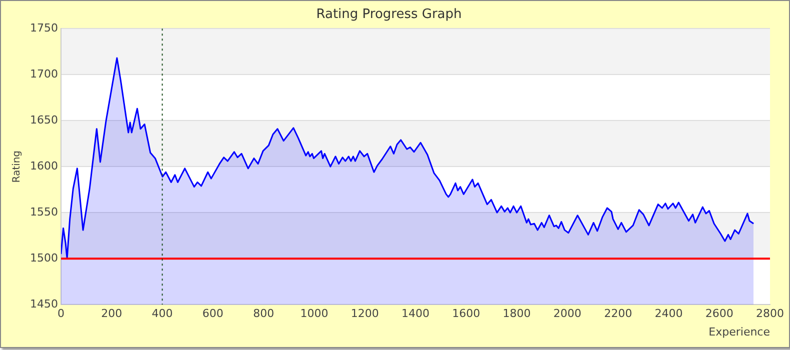 This screenshot has width=790, height=350. What do you see at coordinates (44, 73) in the screenshot?
I see `y-tick-label: 1700` at bounding box center [44, 73].